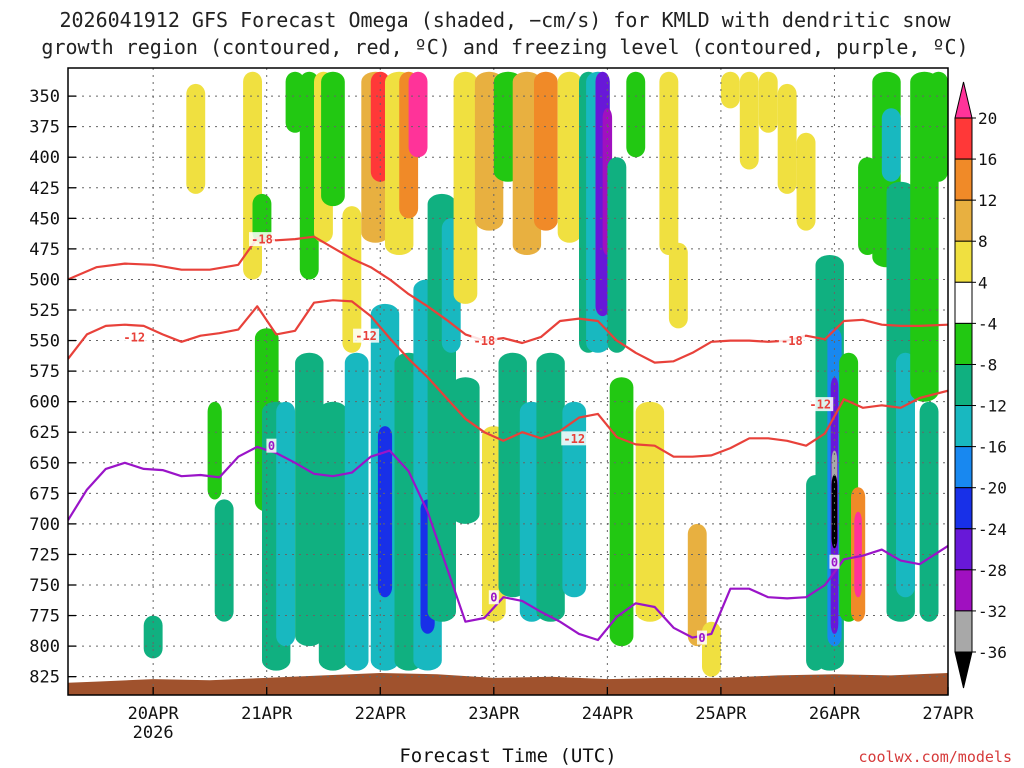 Image resolution: width=1024 pixels, height=768 pixels. What do you see at coordinates (987, 323) in the screenshot?
I see `colorbar-tick-label: -4` at bounding box center [987, 323].